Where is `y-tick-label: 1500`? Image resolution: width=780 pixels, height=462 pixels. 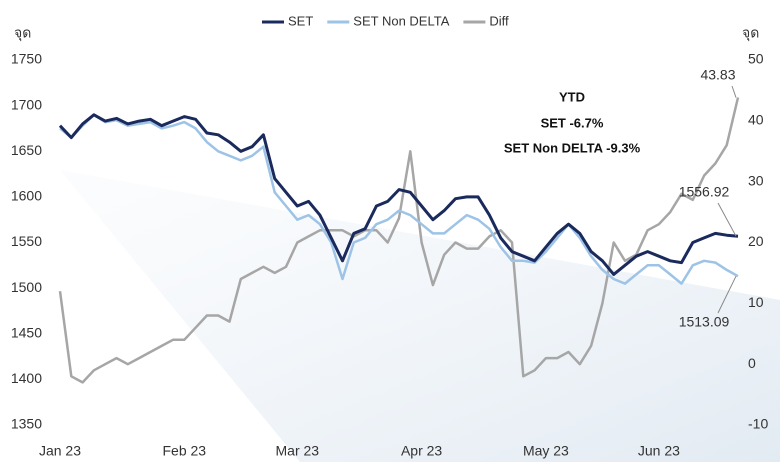 y-tick-label: 1500 is located at coordinates (26, 287).